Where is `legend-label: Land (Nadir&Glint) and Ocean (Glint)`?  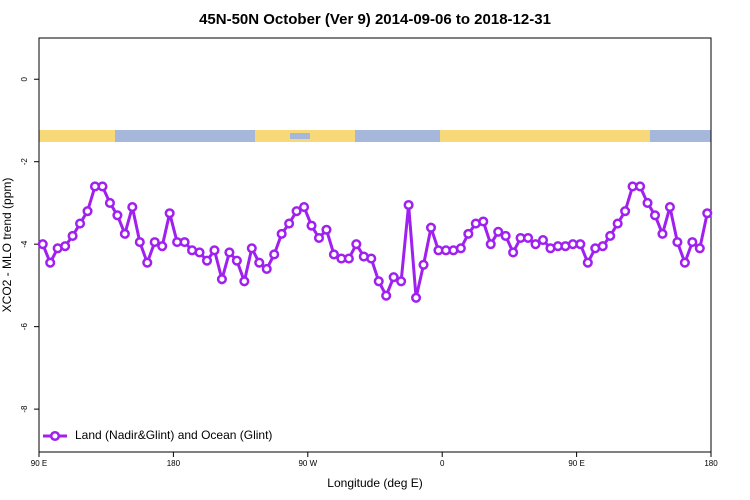
legend-label: Land (Nadir&Glint) and Ocean (Glint) is located at coordinates (173, 435).